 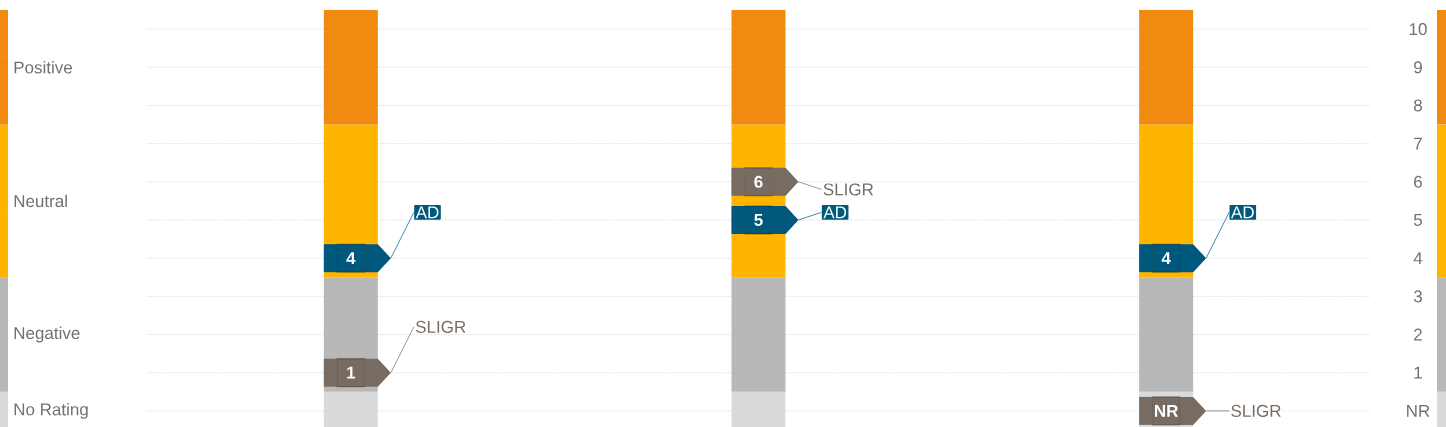 I want to click on y-tick-label: 7, so click(x=1418, y=143).